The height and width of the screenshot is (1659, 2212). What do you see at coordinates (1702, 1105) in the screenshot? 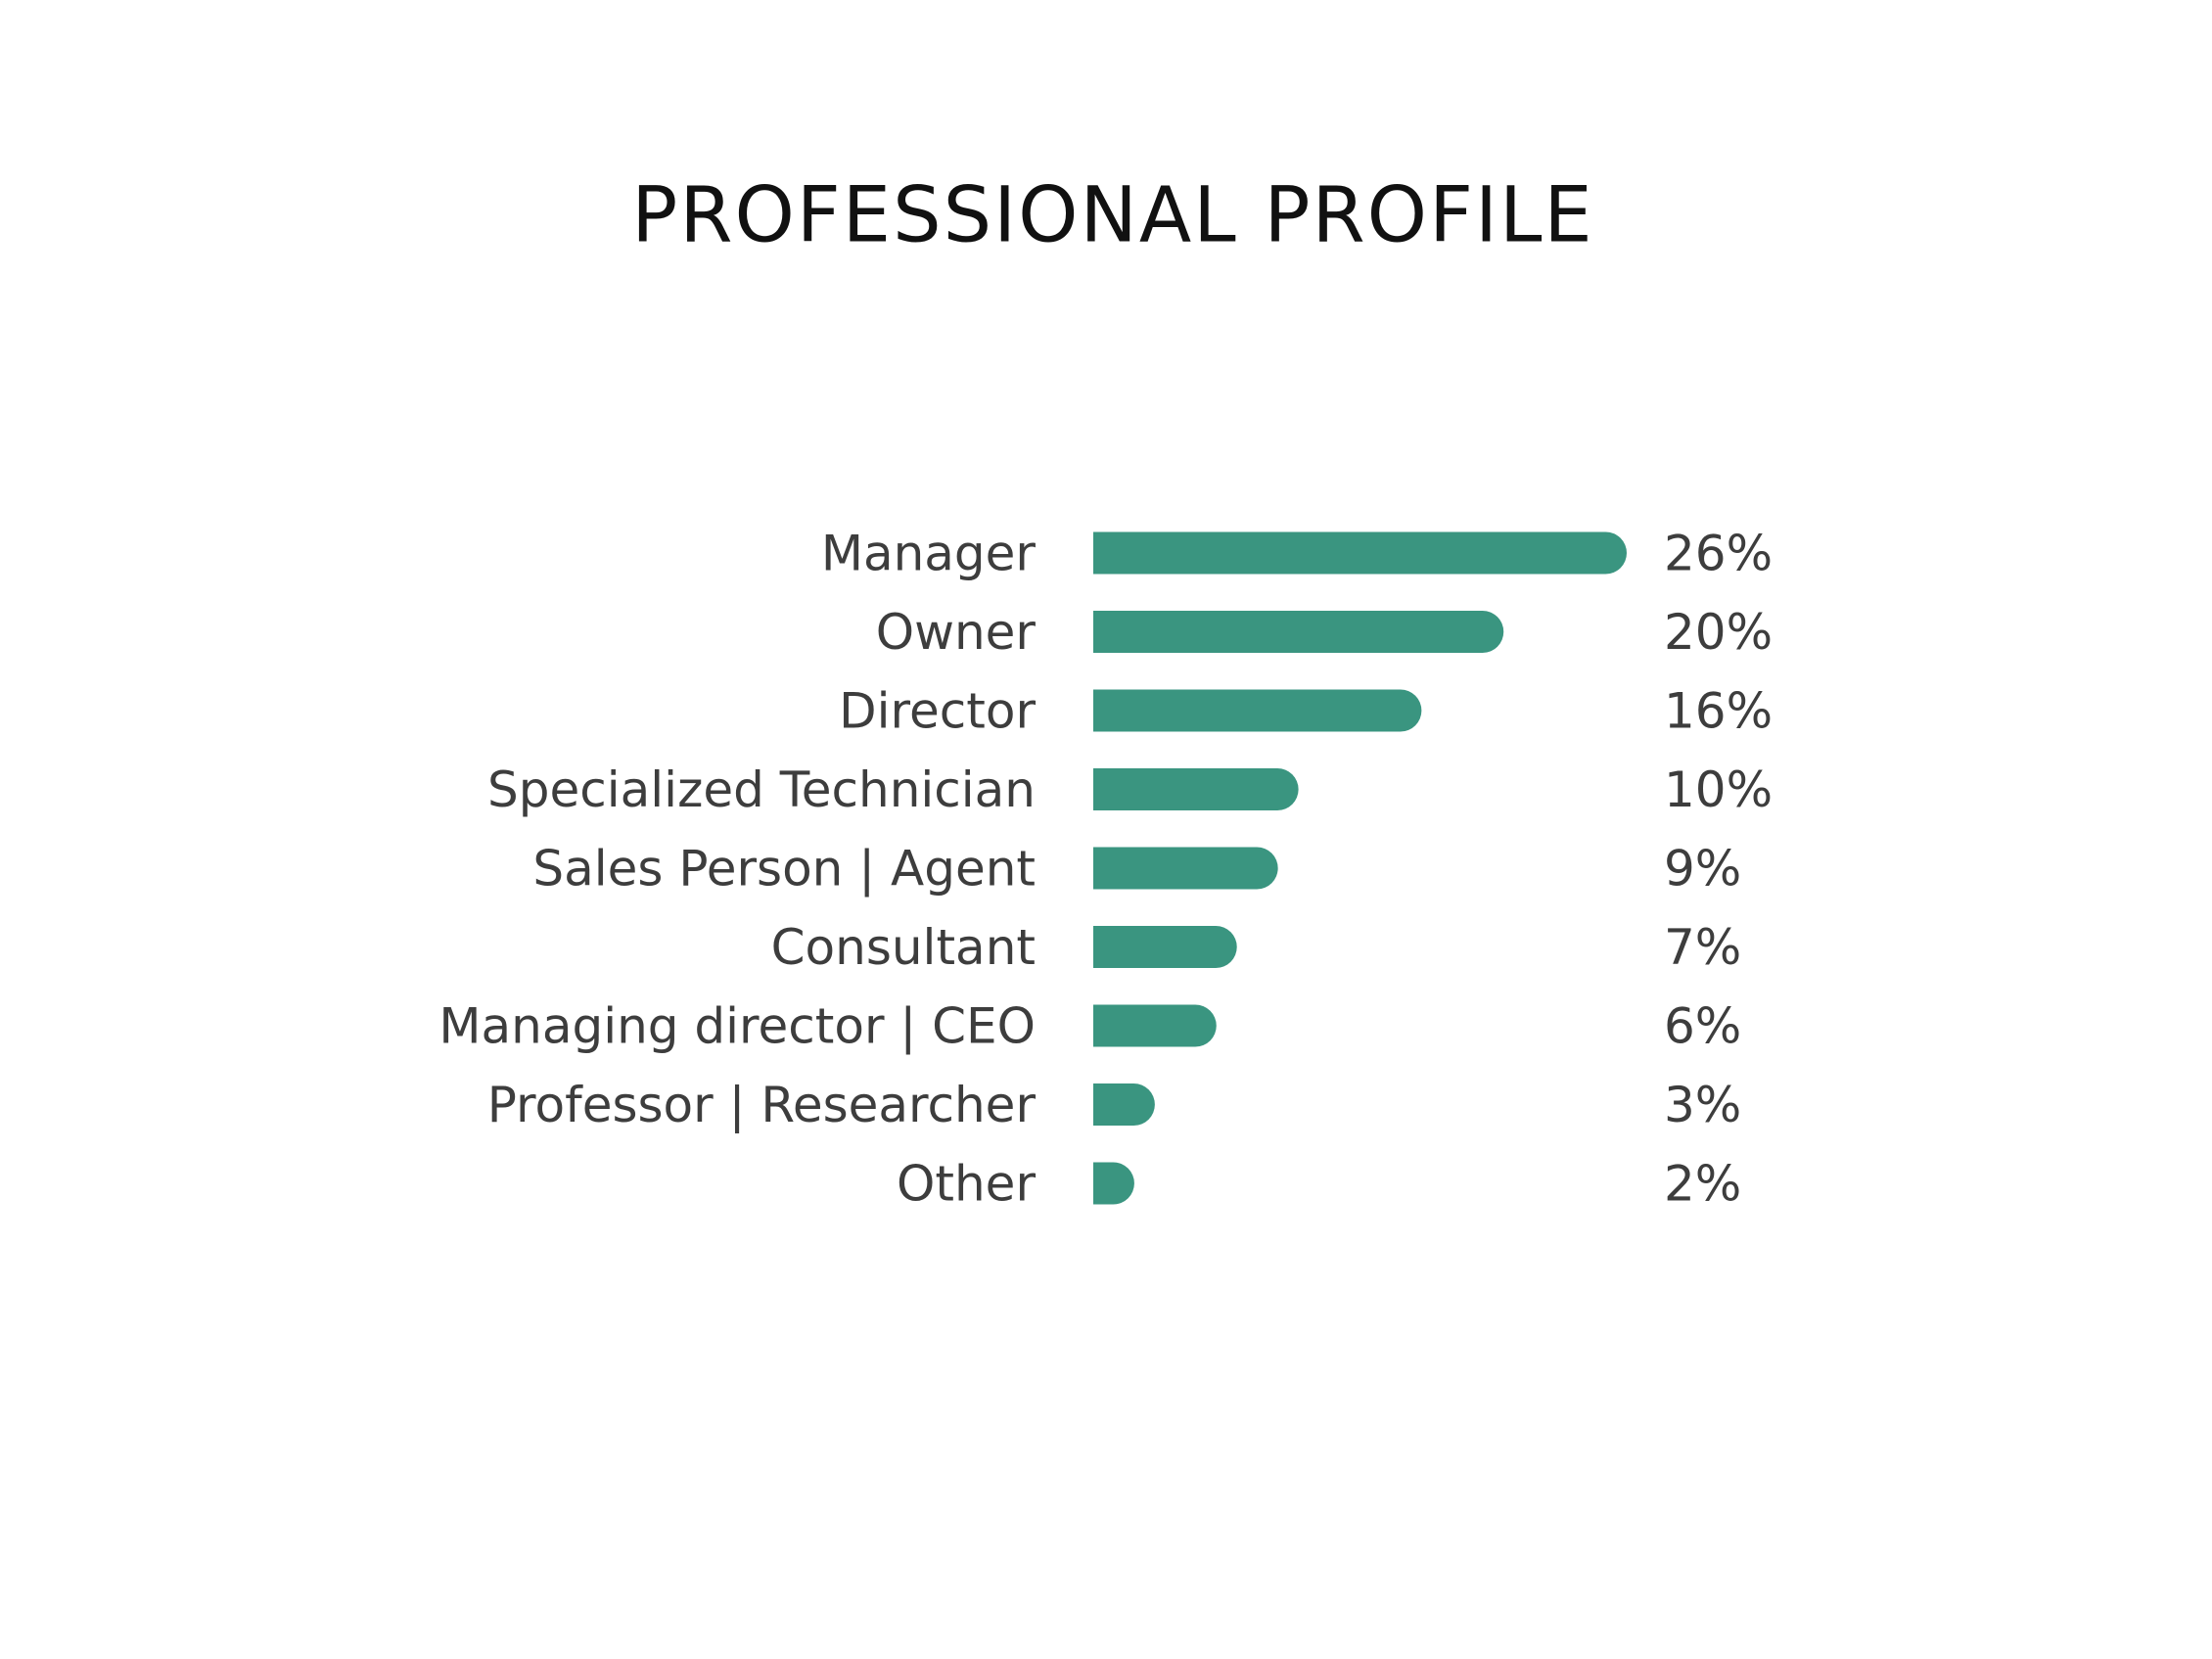
I see `value-label: 3%` at bounding box center [1702, 1105].